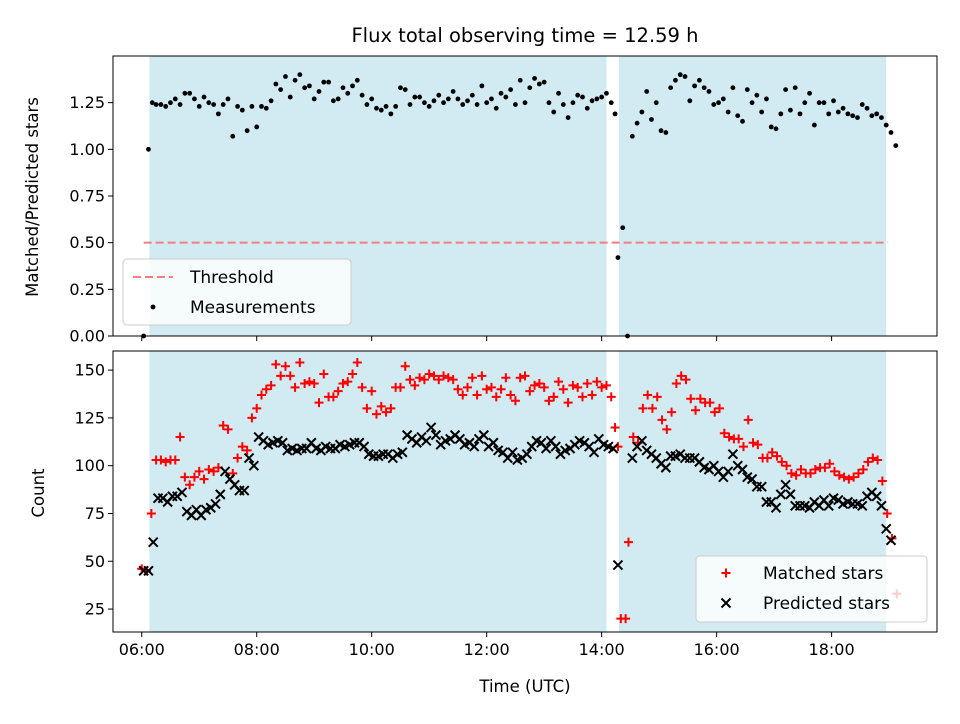 The width and height of the screenshot is (960, 724). Describe the element at coordinates (826, 604) in the screenshot. I see `legend-predicted-stars-label: Predicted stars` at that location.